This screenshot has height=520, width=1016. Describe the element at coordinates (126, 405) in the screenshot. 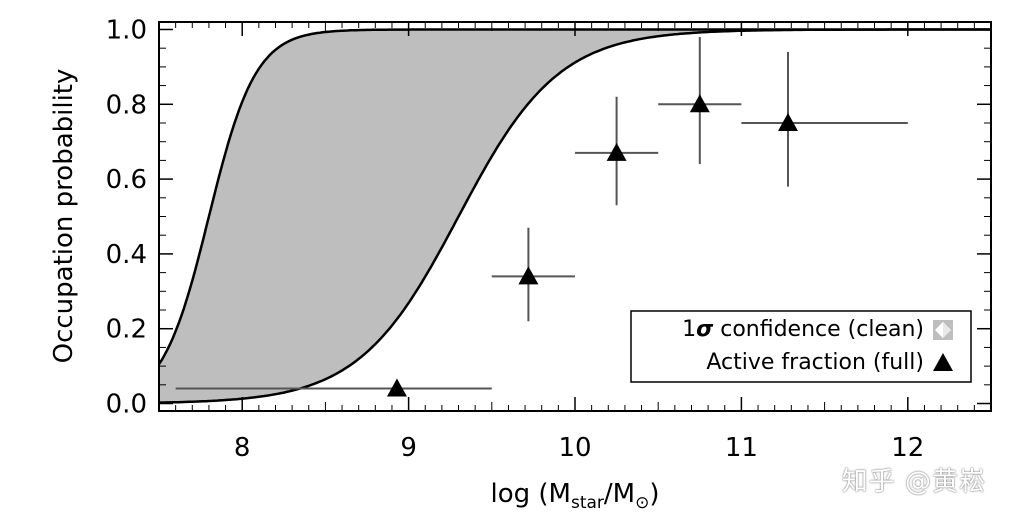

I see `y-tick-label: 0.0` at that location.